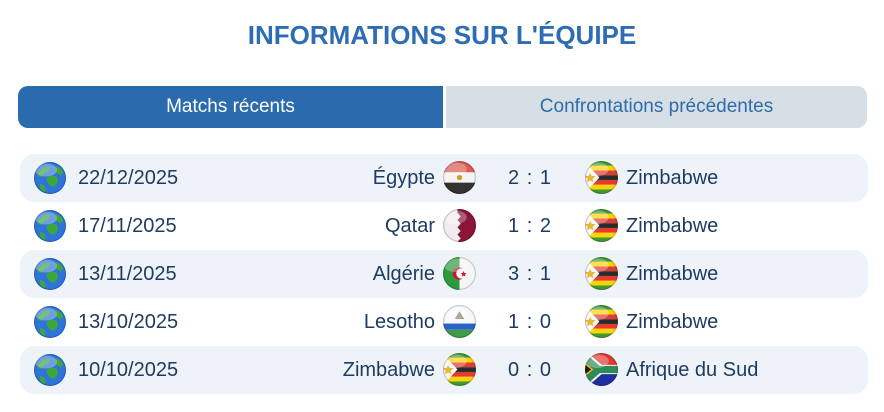  I want to click on south-africa-flag-icon, so click(601, 369).